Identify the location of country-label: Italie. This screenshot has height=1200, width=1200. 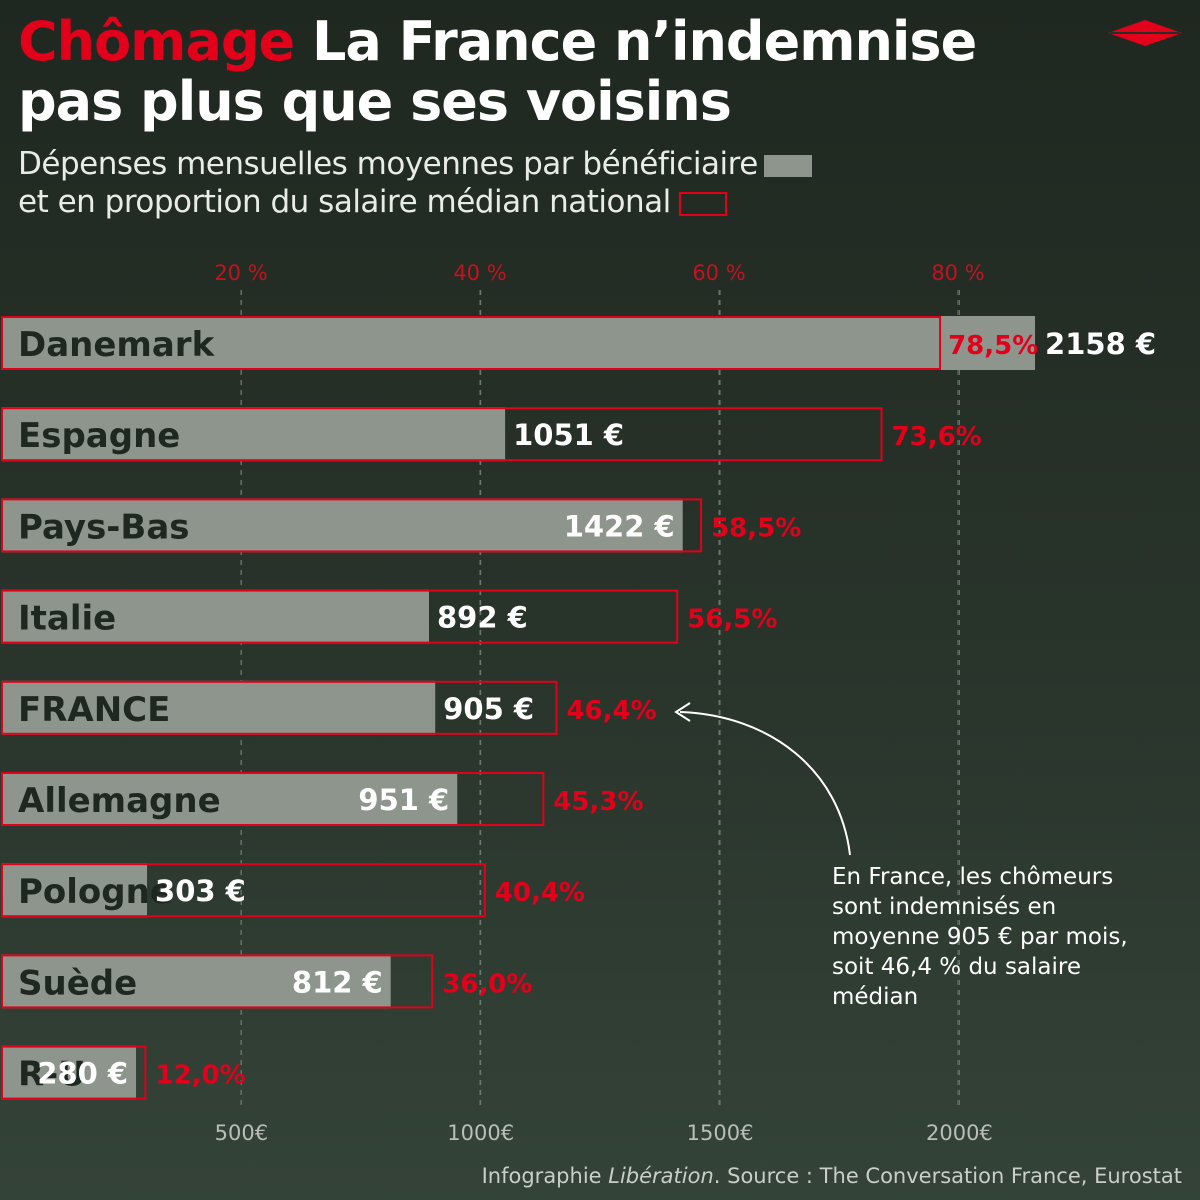
(67, 619).